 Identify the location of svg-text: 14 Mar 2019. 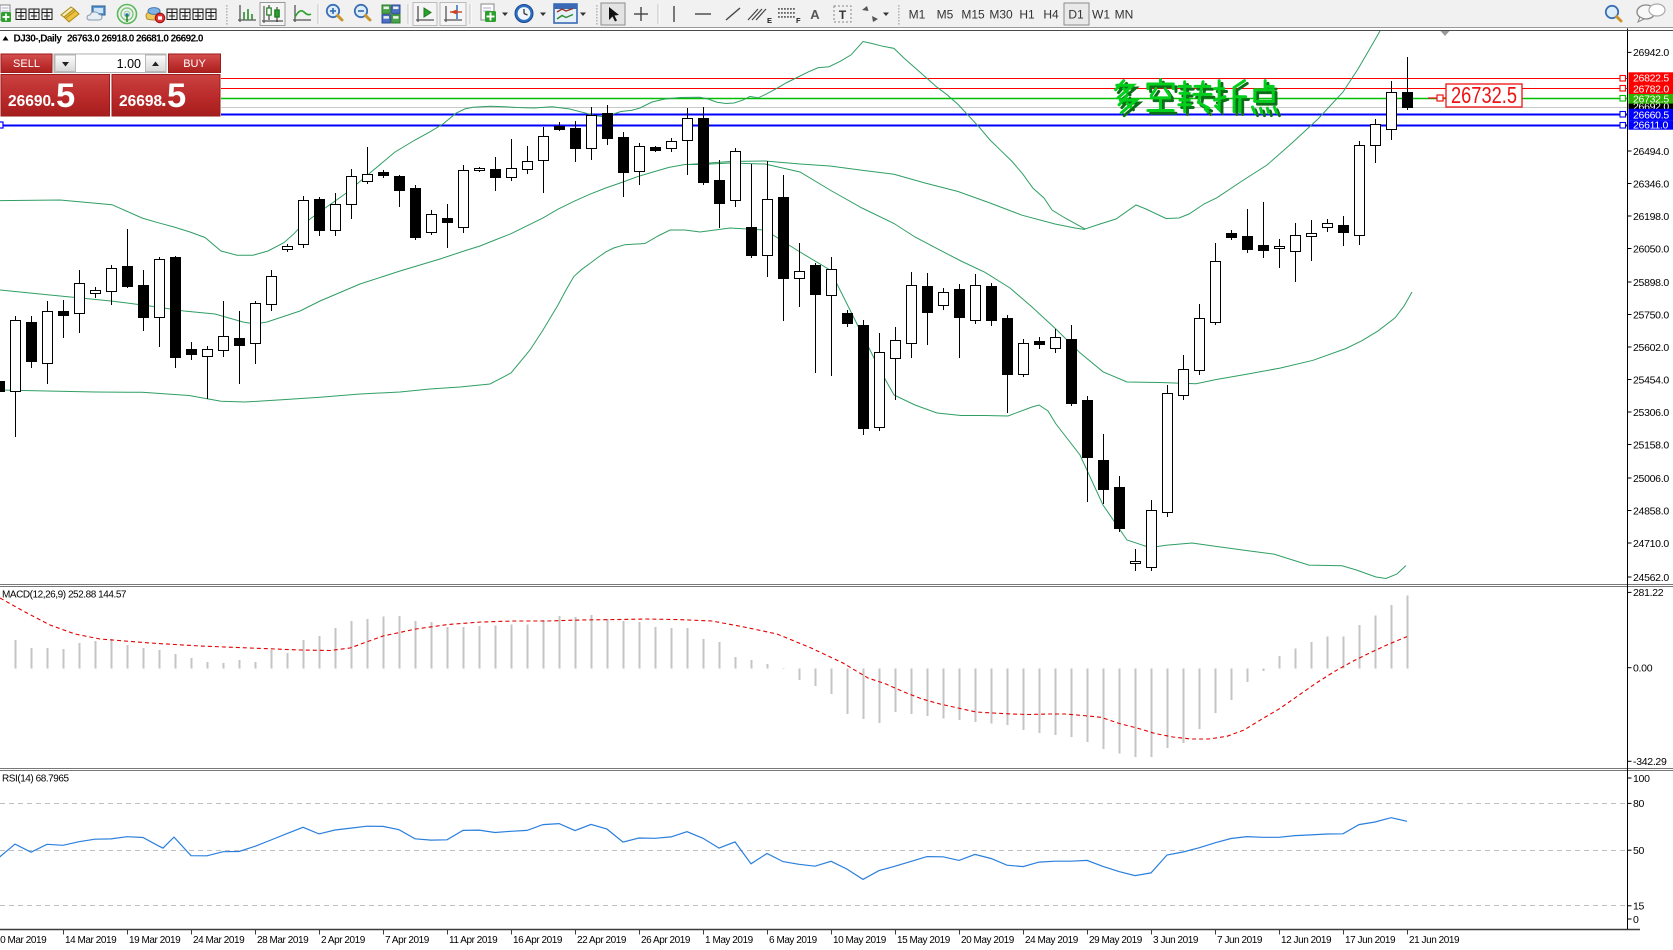
(91, 940).